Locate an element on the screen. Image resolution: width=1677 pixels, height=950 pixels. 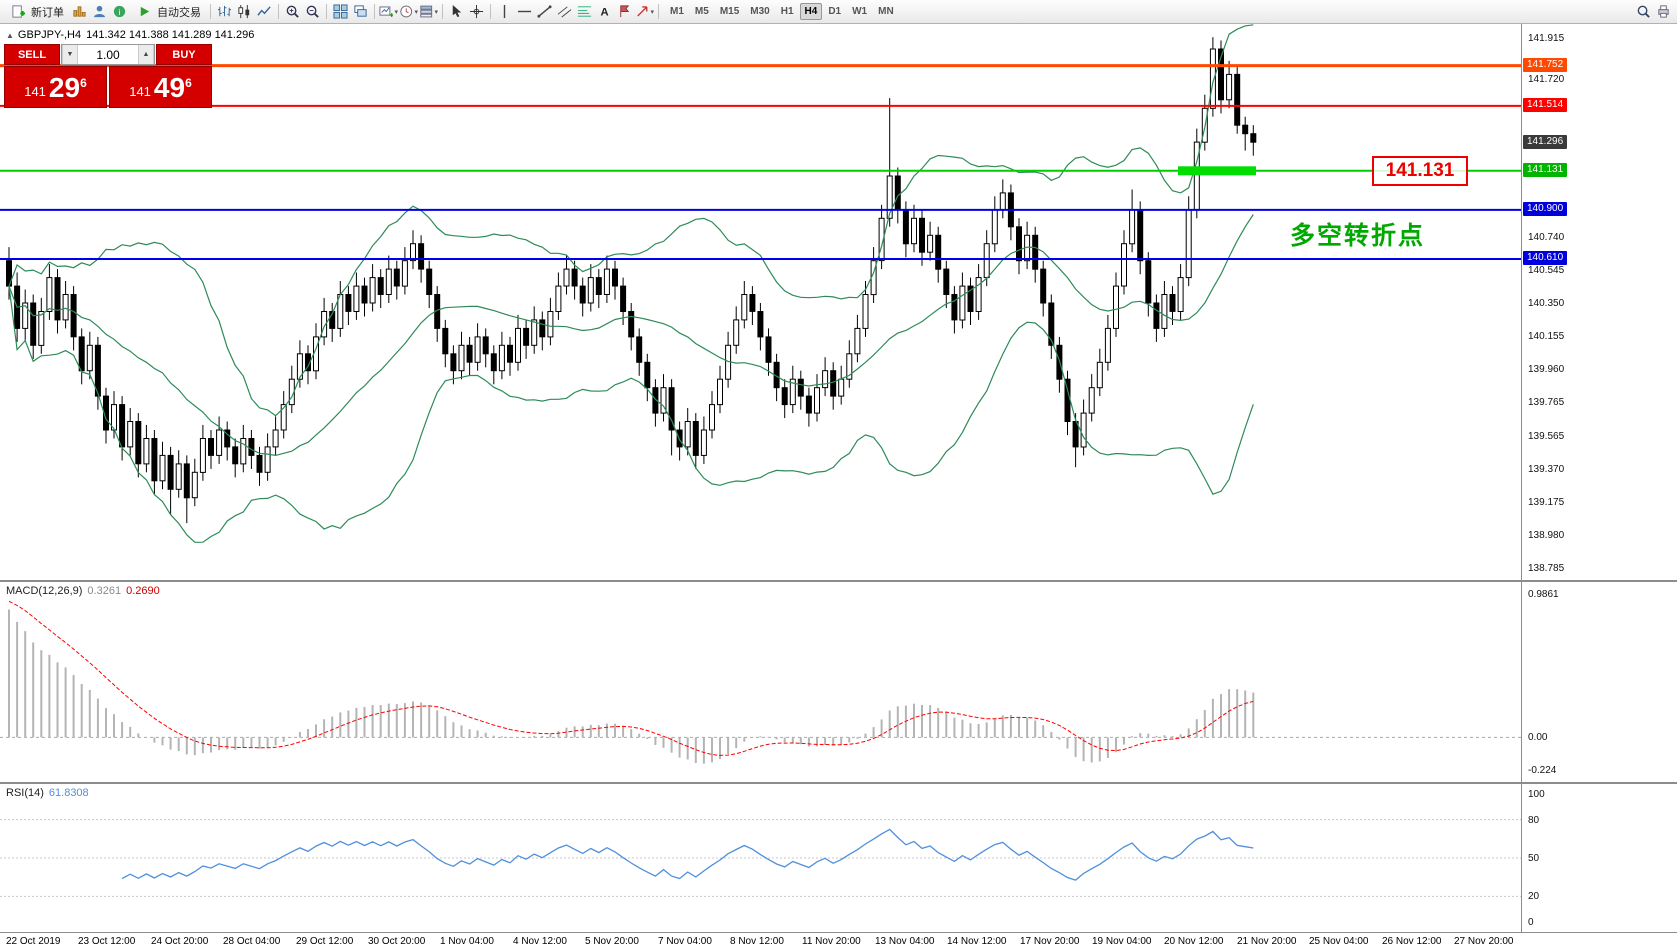
info-icon: i is located at coordinates (119, 11).